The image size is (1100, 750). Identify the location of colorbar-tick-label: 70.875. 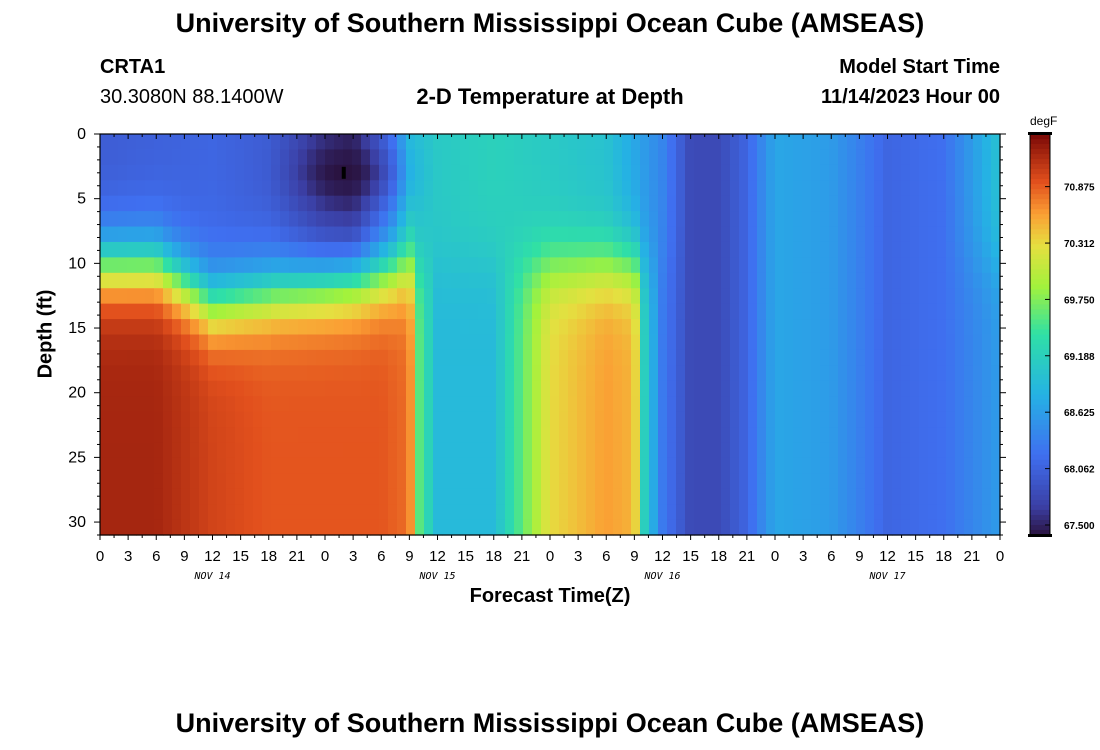
(1079, 188).